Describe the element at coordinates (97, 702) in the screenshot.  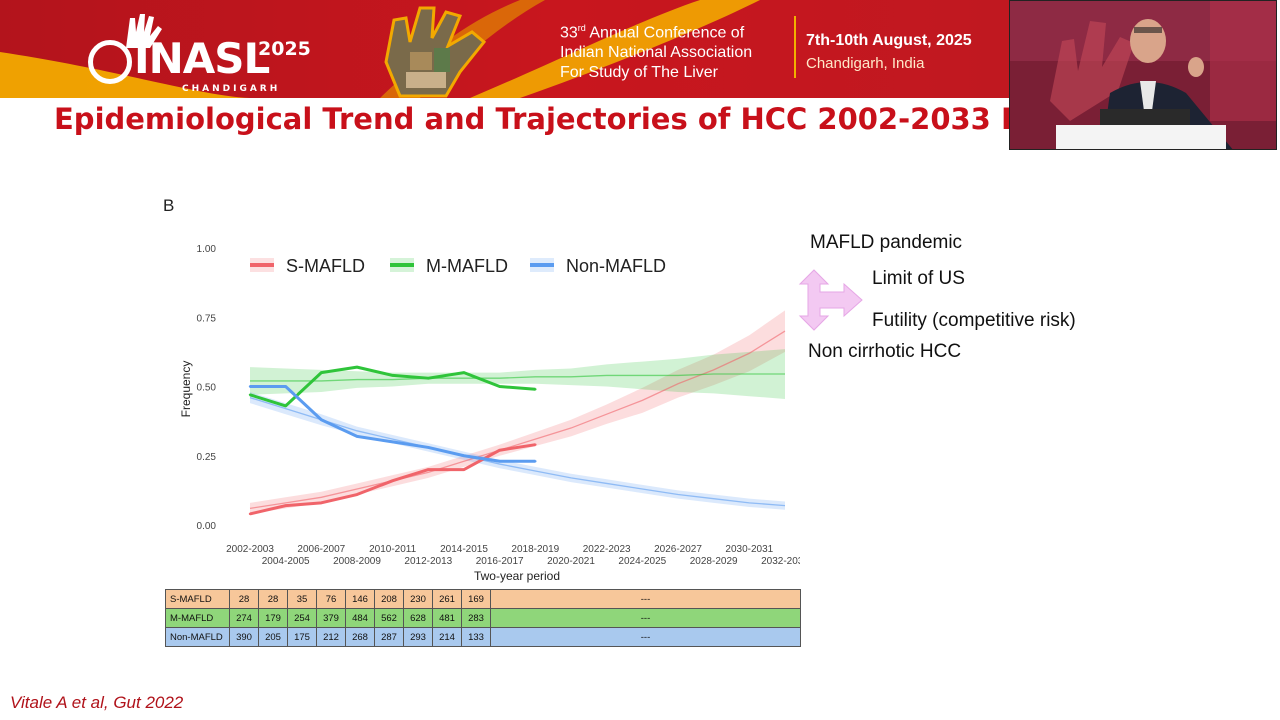
I see `citation: Vitale A et al, Gut 2022` at that location.